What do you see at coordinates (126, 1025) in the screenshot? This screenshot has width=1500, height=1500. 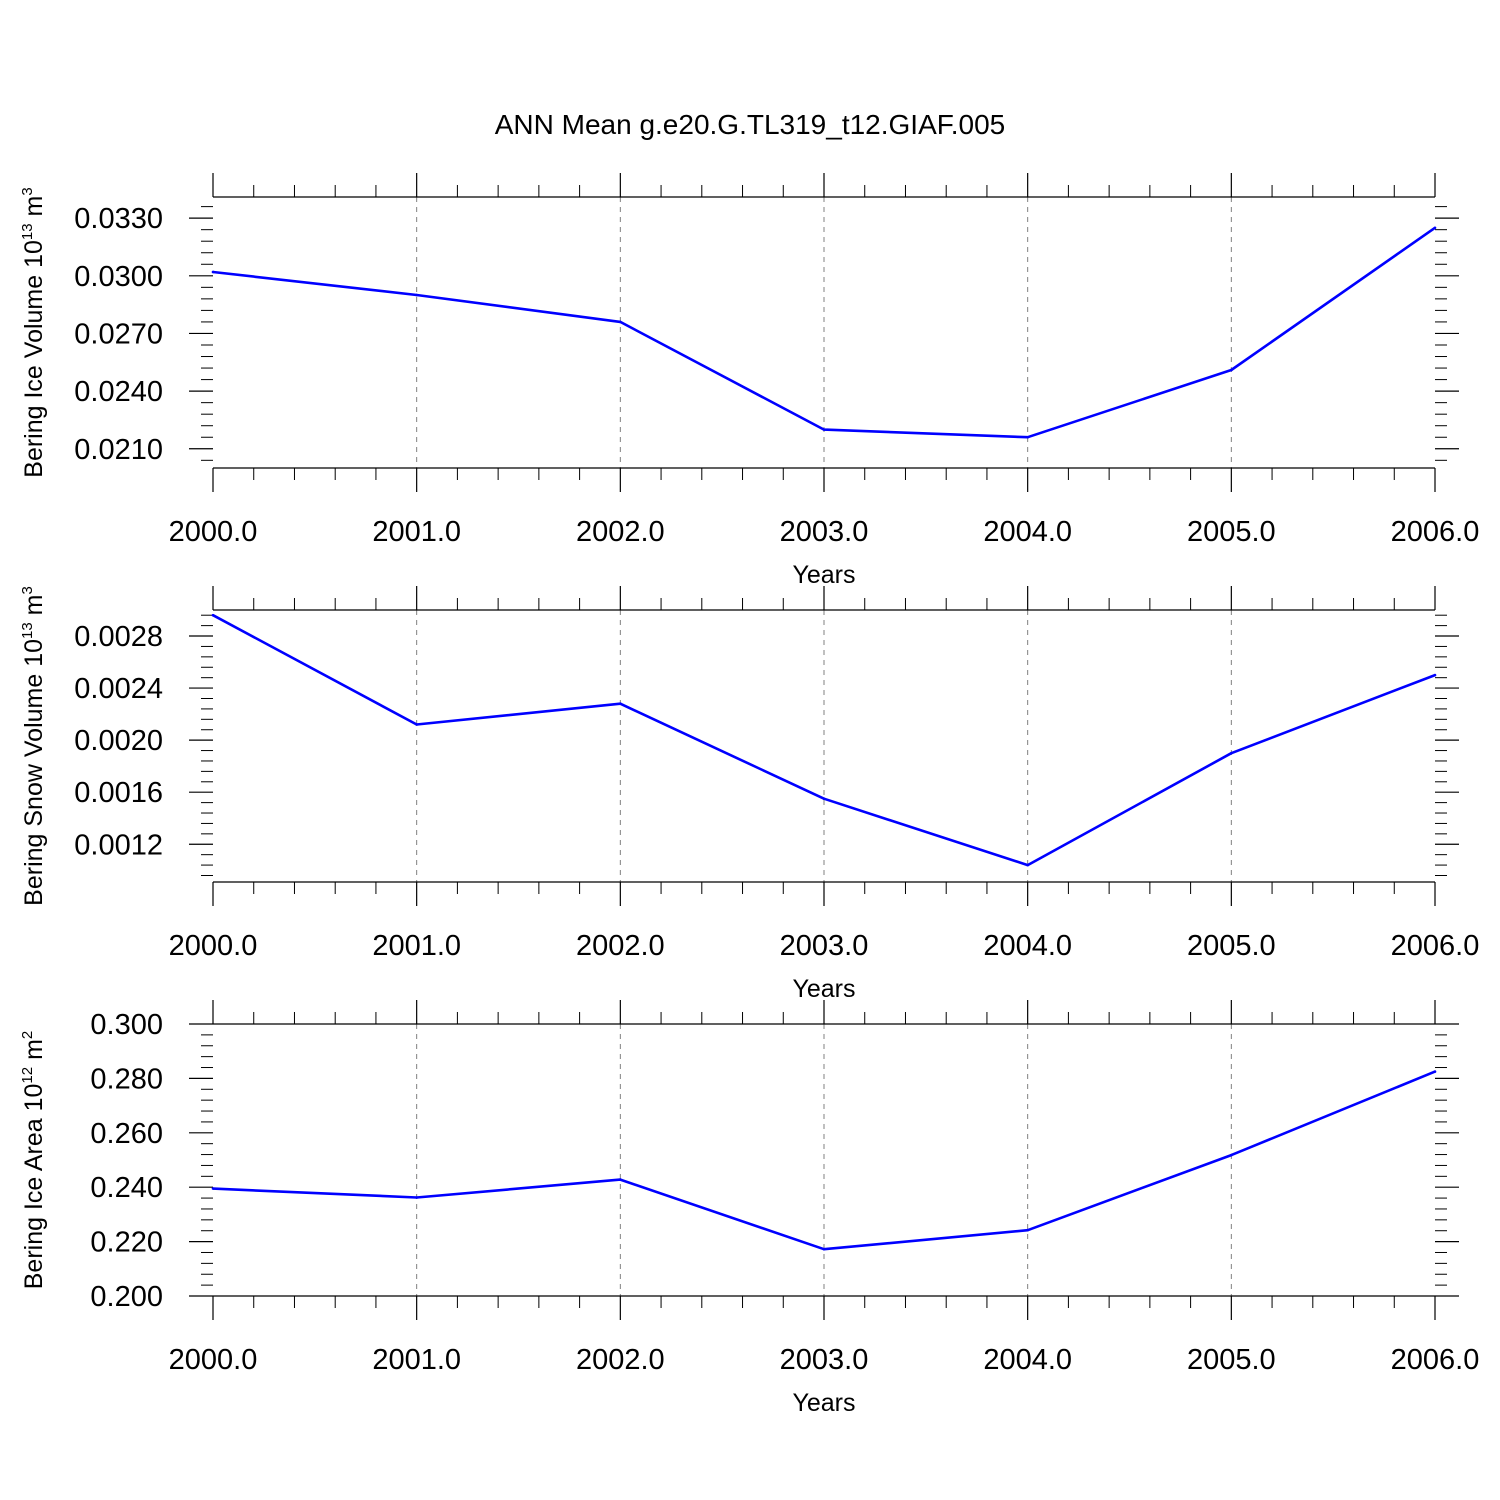 I see `y-tick-label: 0.300` at bounding box center [126, 1025].